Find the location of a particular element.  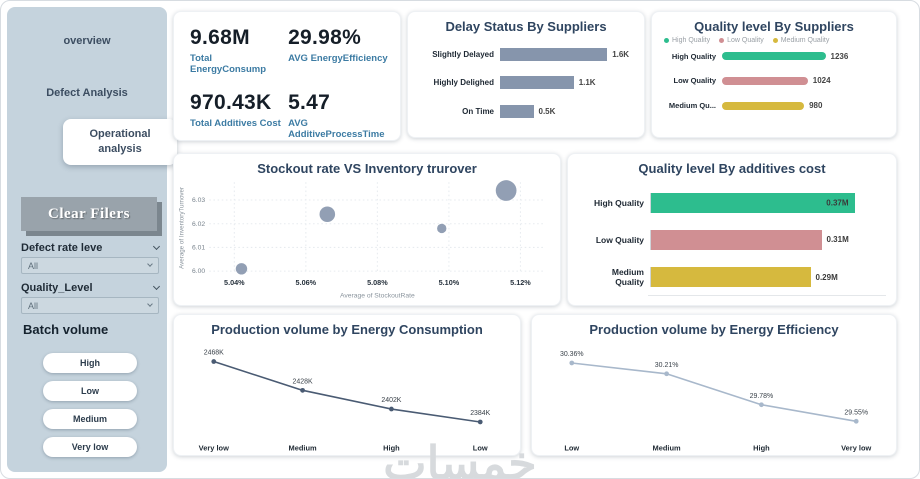

bar-track: 1.6K is located at coordinates (567, 54).